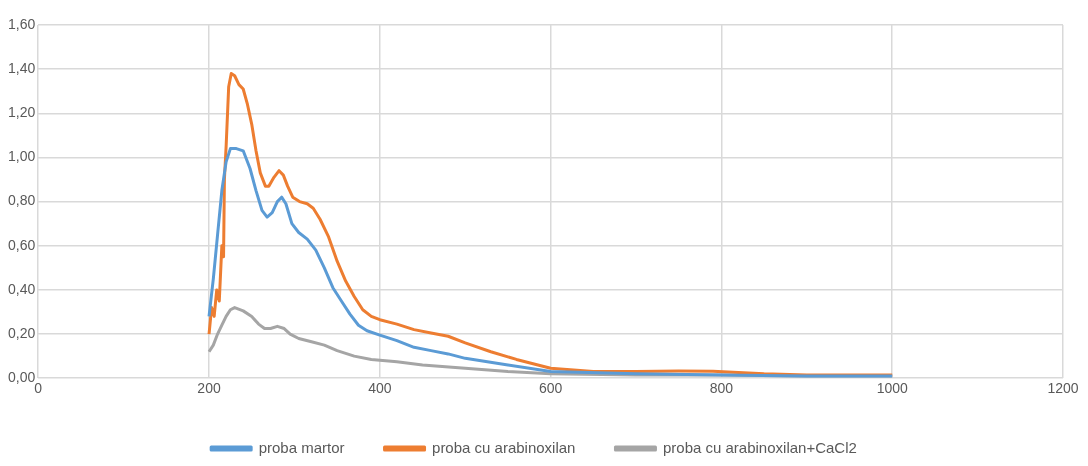  Describe the element at coordinates (22, 377) in the screenshot. I see `y-tick-label: 0,00` at that location.